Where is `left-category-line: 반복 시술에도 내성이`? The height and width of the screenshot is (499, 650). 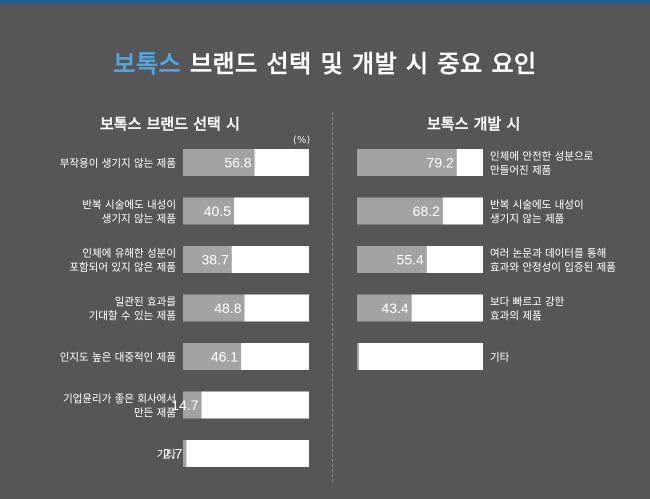
left-category-line: 반복 시술에도 내성이 is located at coordinates (129, 205).